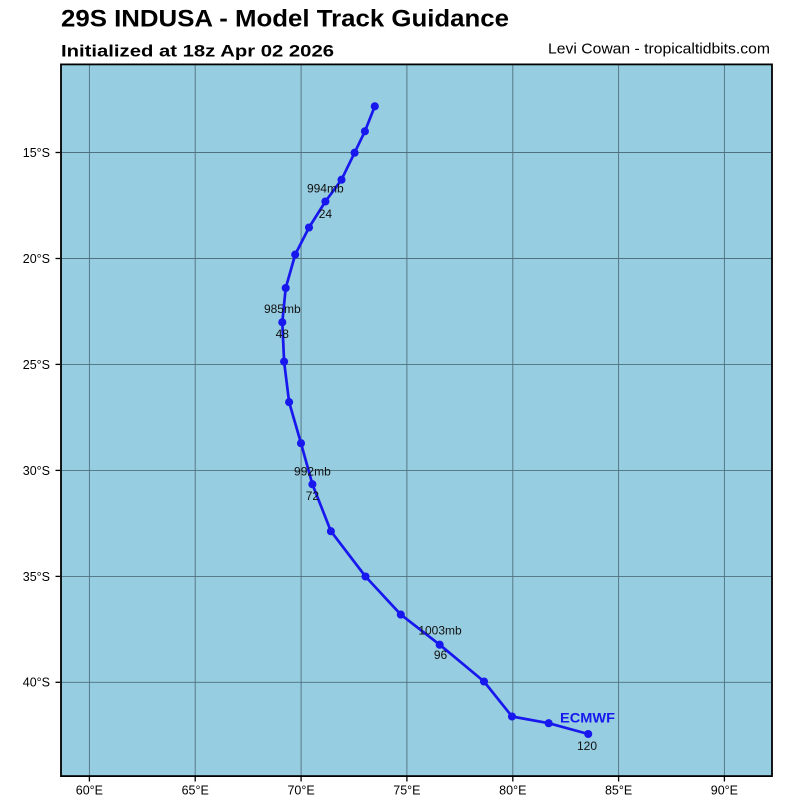 The image size is (800, 800). Describe the element at coordinates (587, 746) in the screenshot. I see `svg-text: 120` at that location.